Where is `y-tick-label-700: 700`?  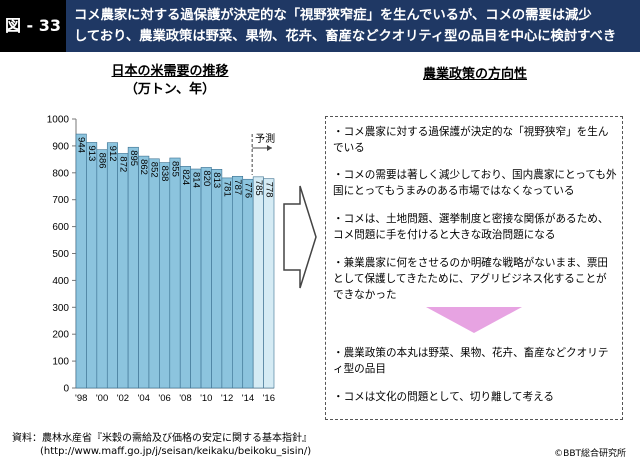 y-tick-label-700: 700 is located at coordinates (60, 200).